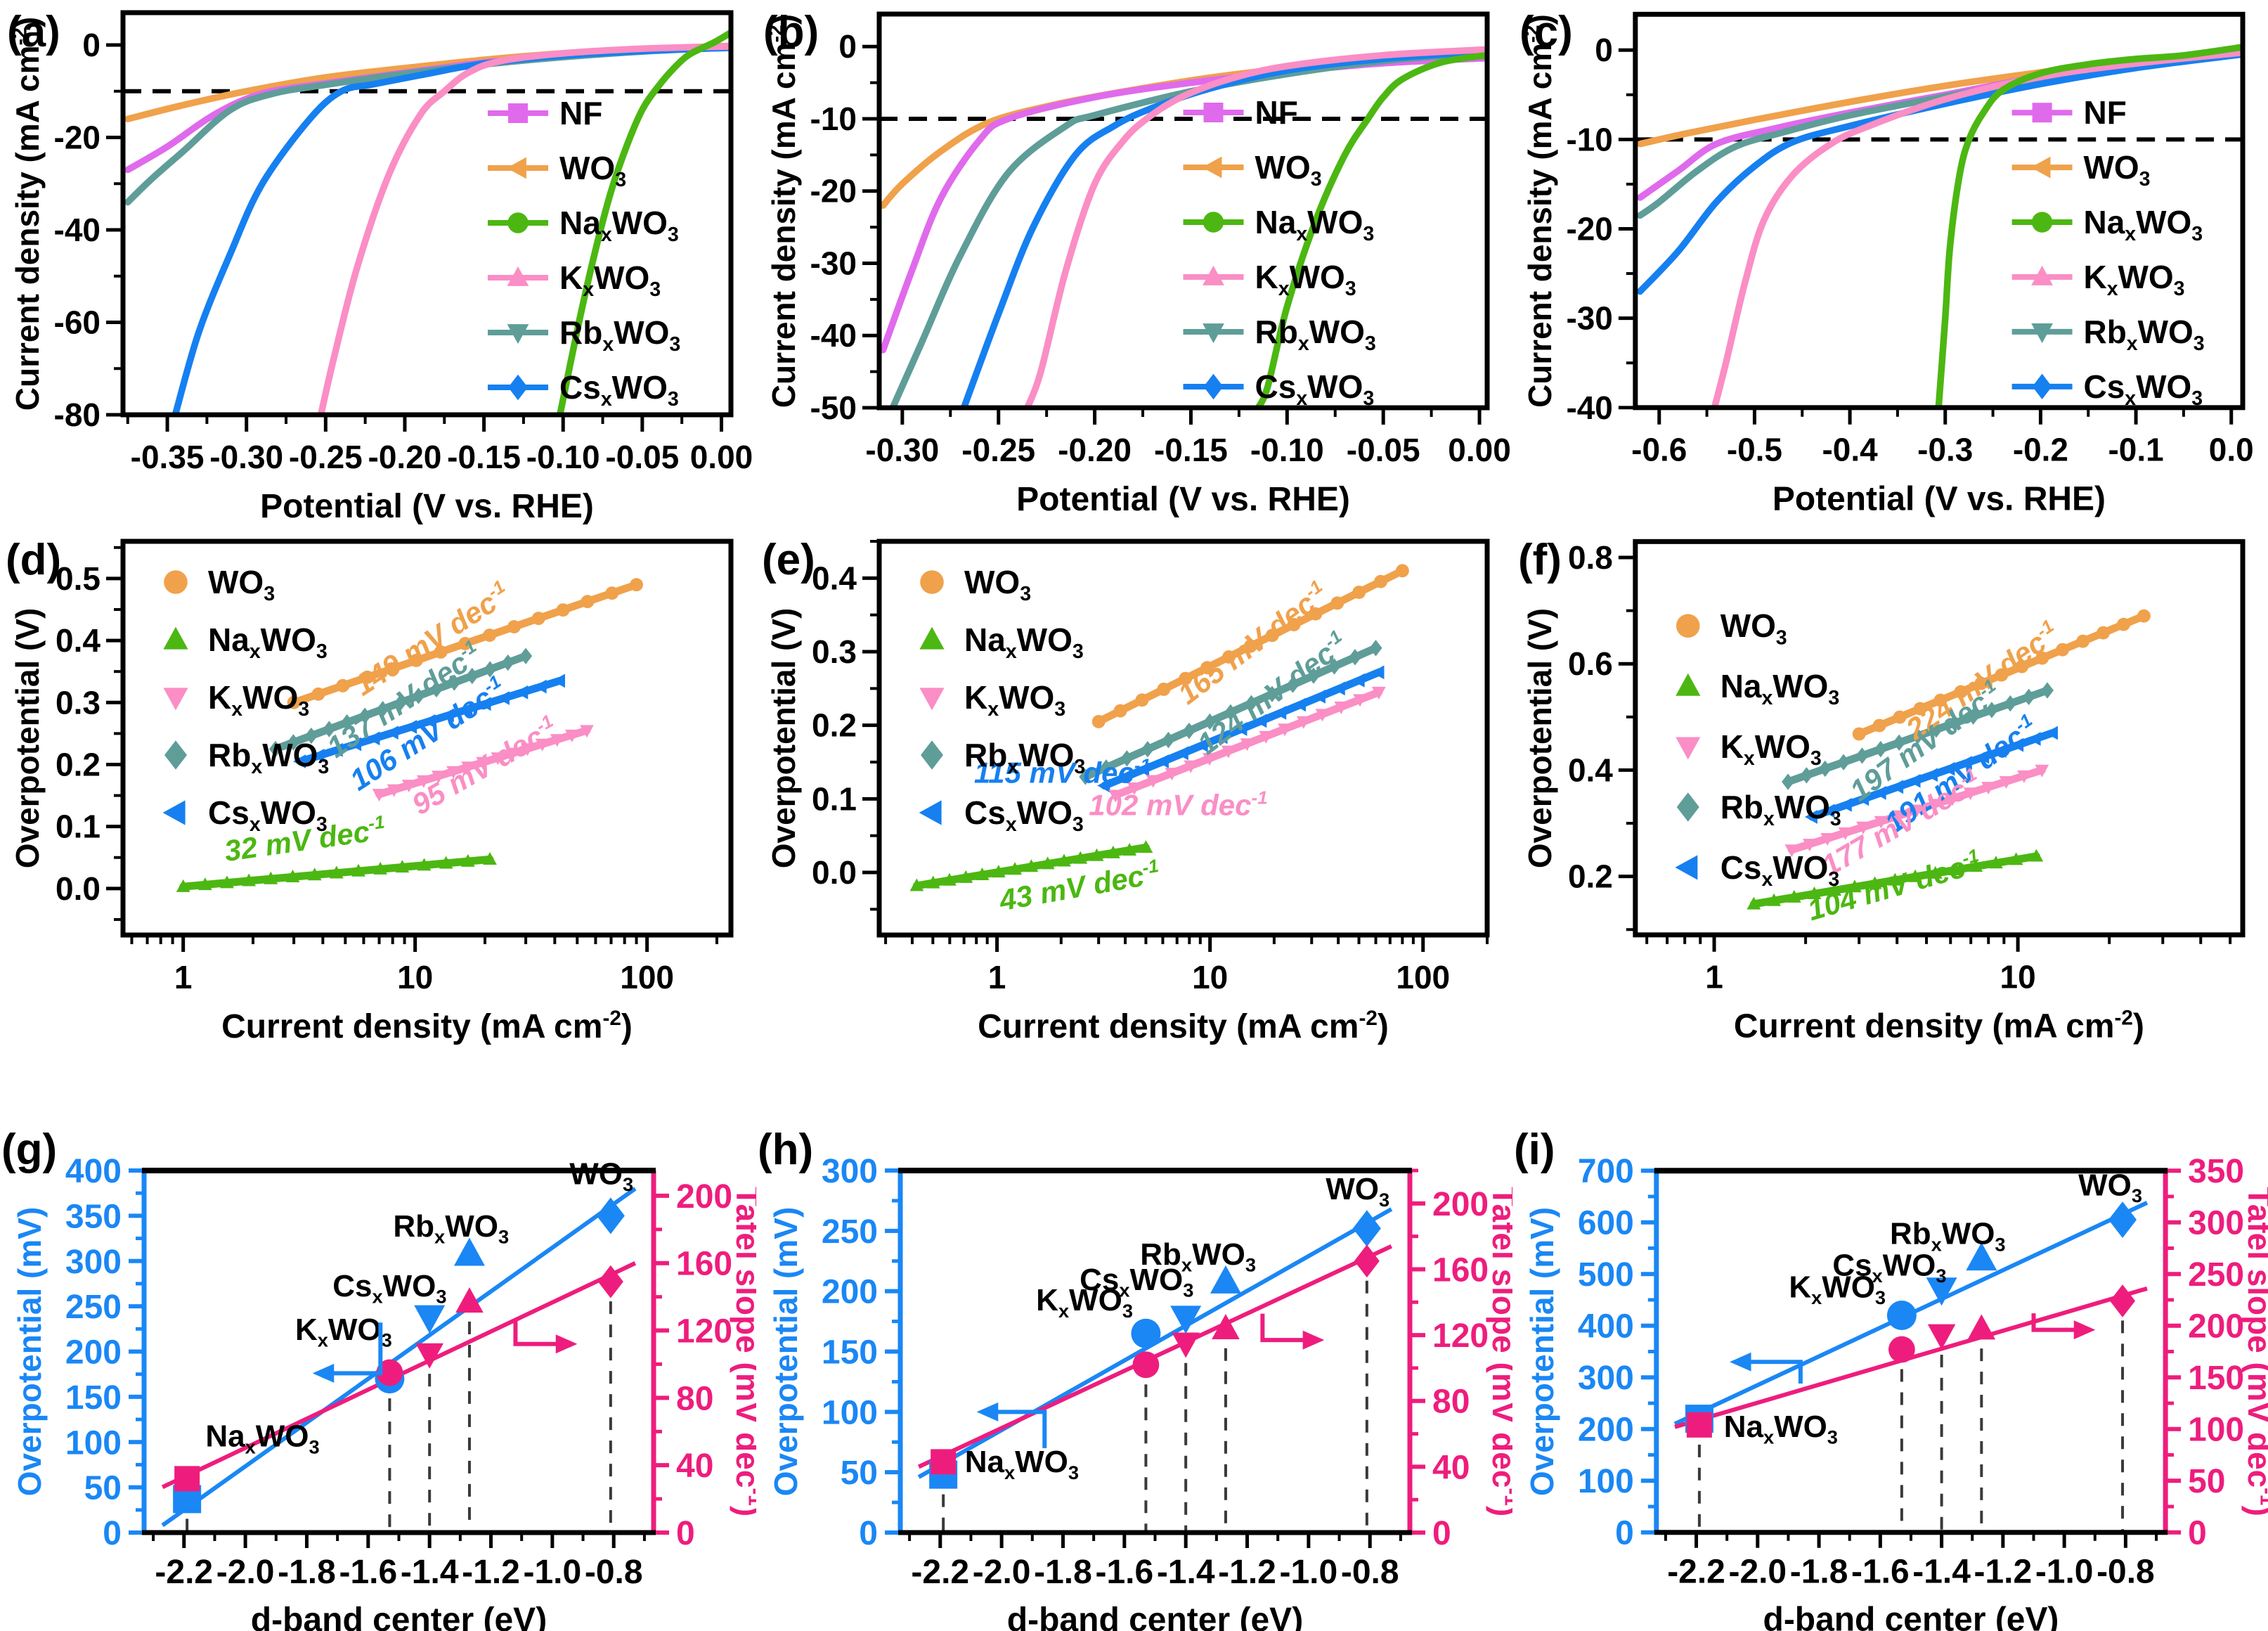  I want to click on RbxWO3-tafel-marker, so click(1226, 1327).